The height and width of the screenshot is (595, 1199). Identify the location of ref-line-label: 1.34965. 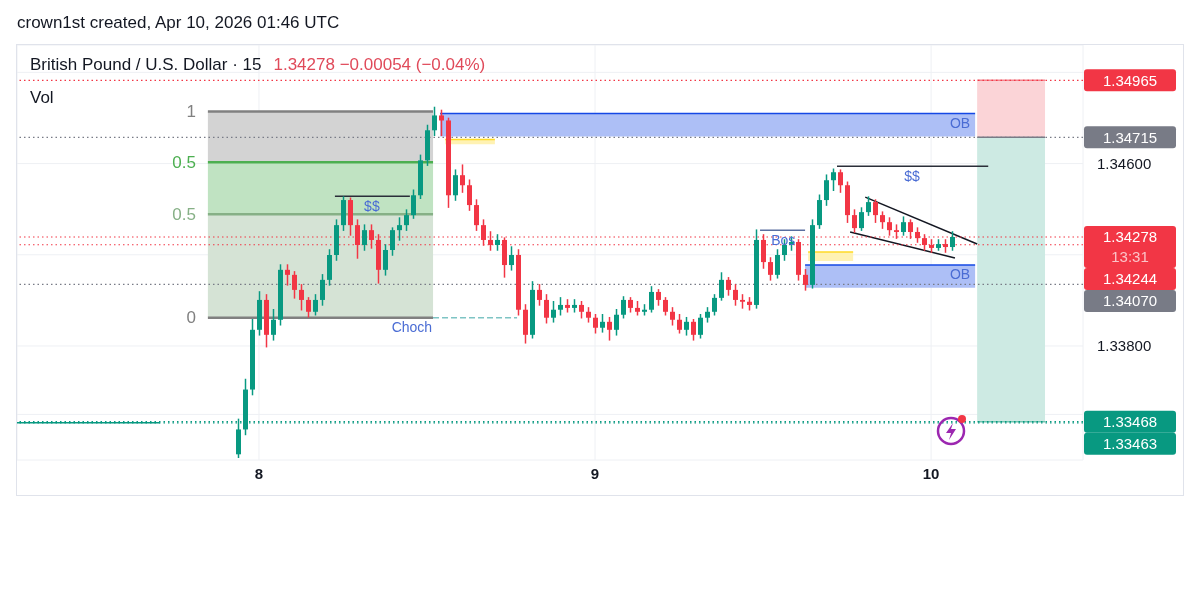
(1130, 80).